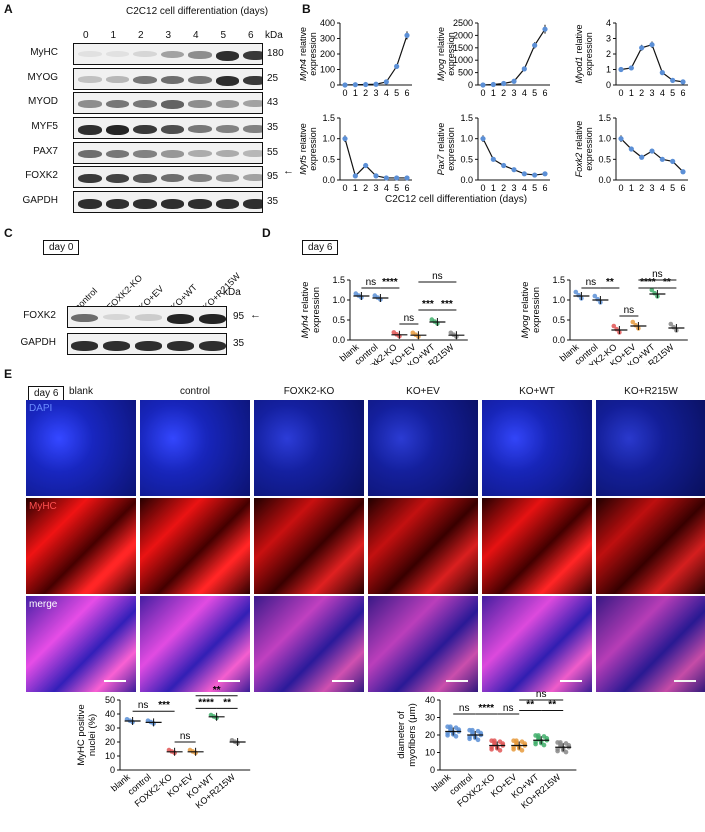  I want to click on x-tick-label: 4, so click(386, 188).